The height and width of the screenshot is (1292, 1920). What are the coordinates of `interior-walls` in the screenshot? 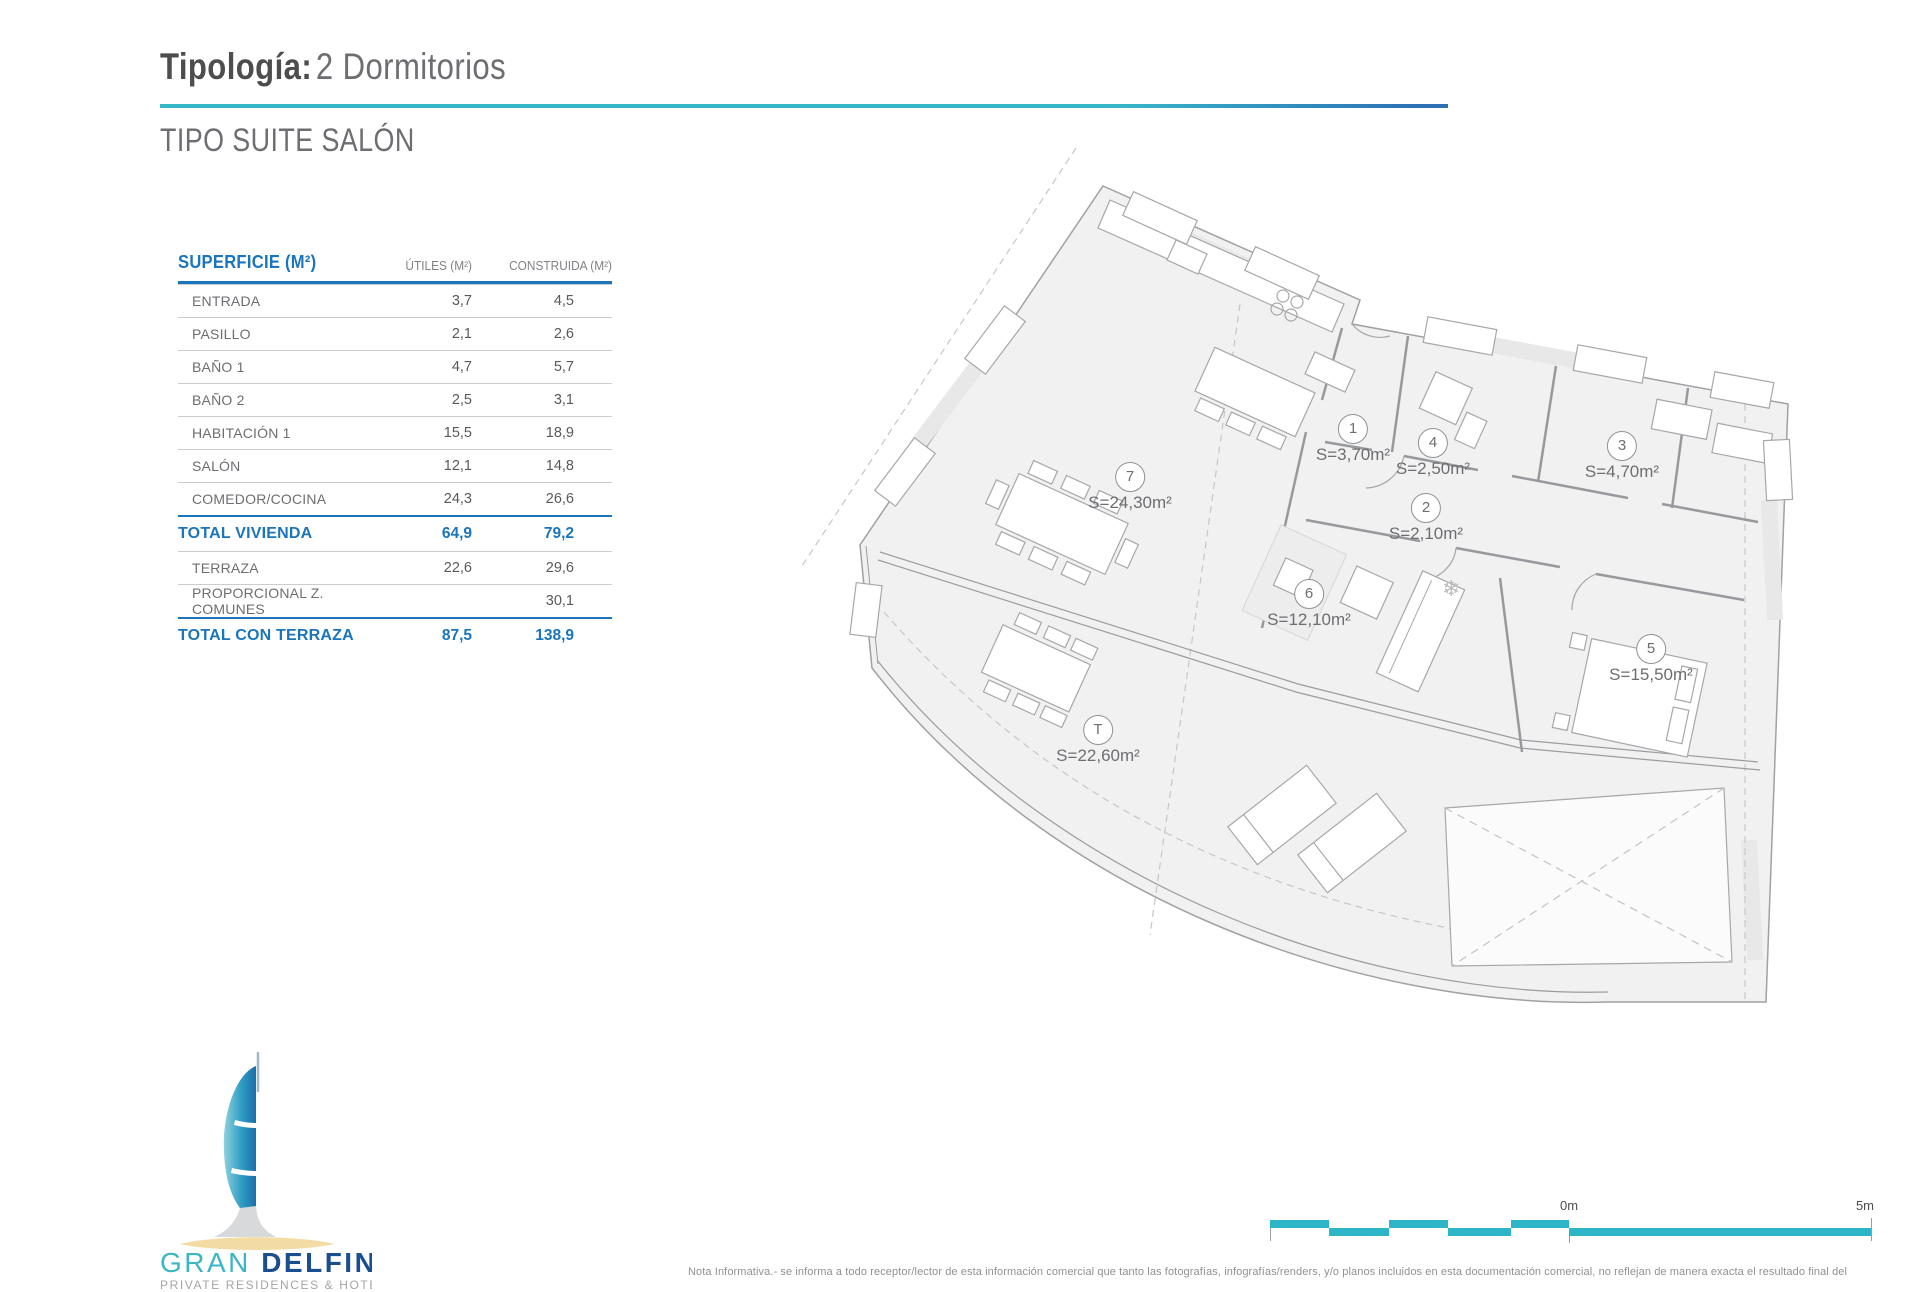 It's located at (1509, 540).